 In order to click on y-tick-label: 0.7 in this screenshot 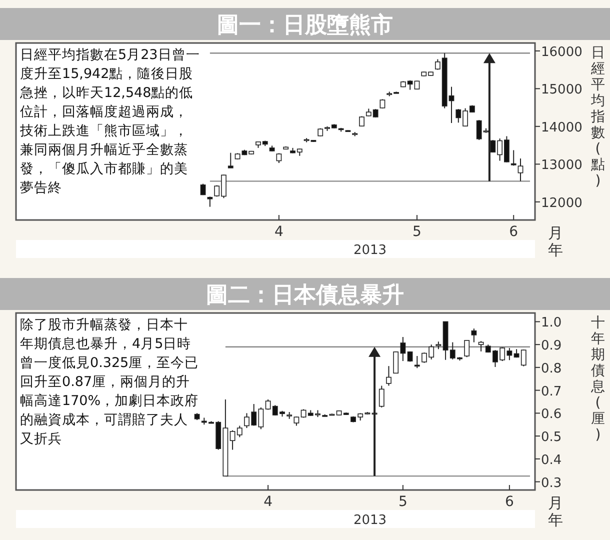, I will do `click(551, 392)`.